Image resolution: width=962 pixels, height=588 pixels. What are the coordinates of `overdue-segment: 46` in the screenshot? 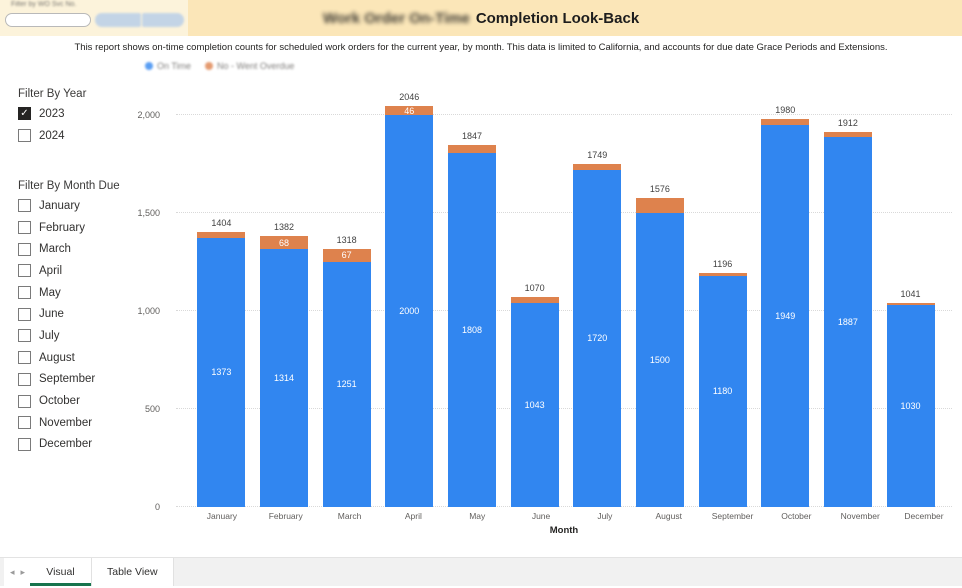 It's located at (409, 110).